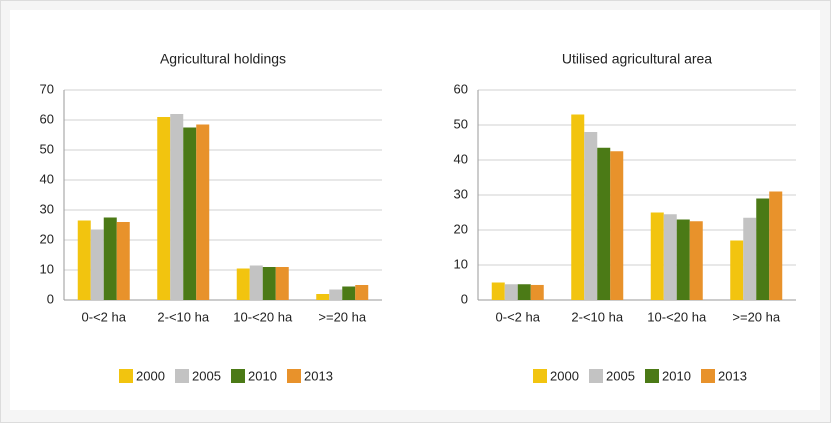 Image resolution: width=831 pixels, height=428 pixels. Describe the element at coordinates (223, 59) in the screenshot. I see `chart-title: Agricultural holdings` at that location.